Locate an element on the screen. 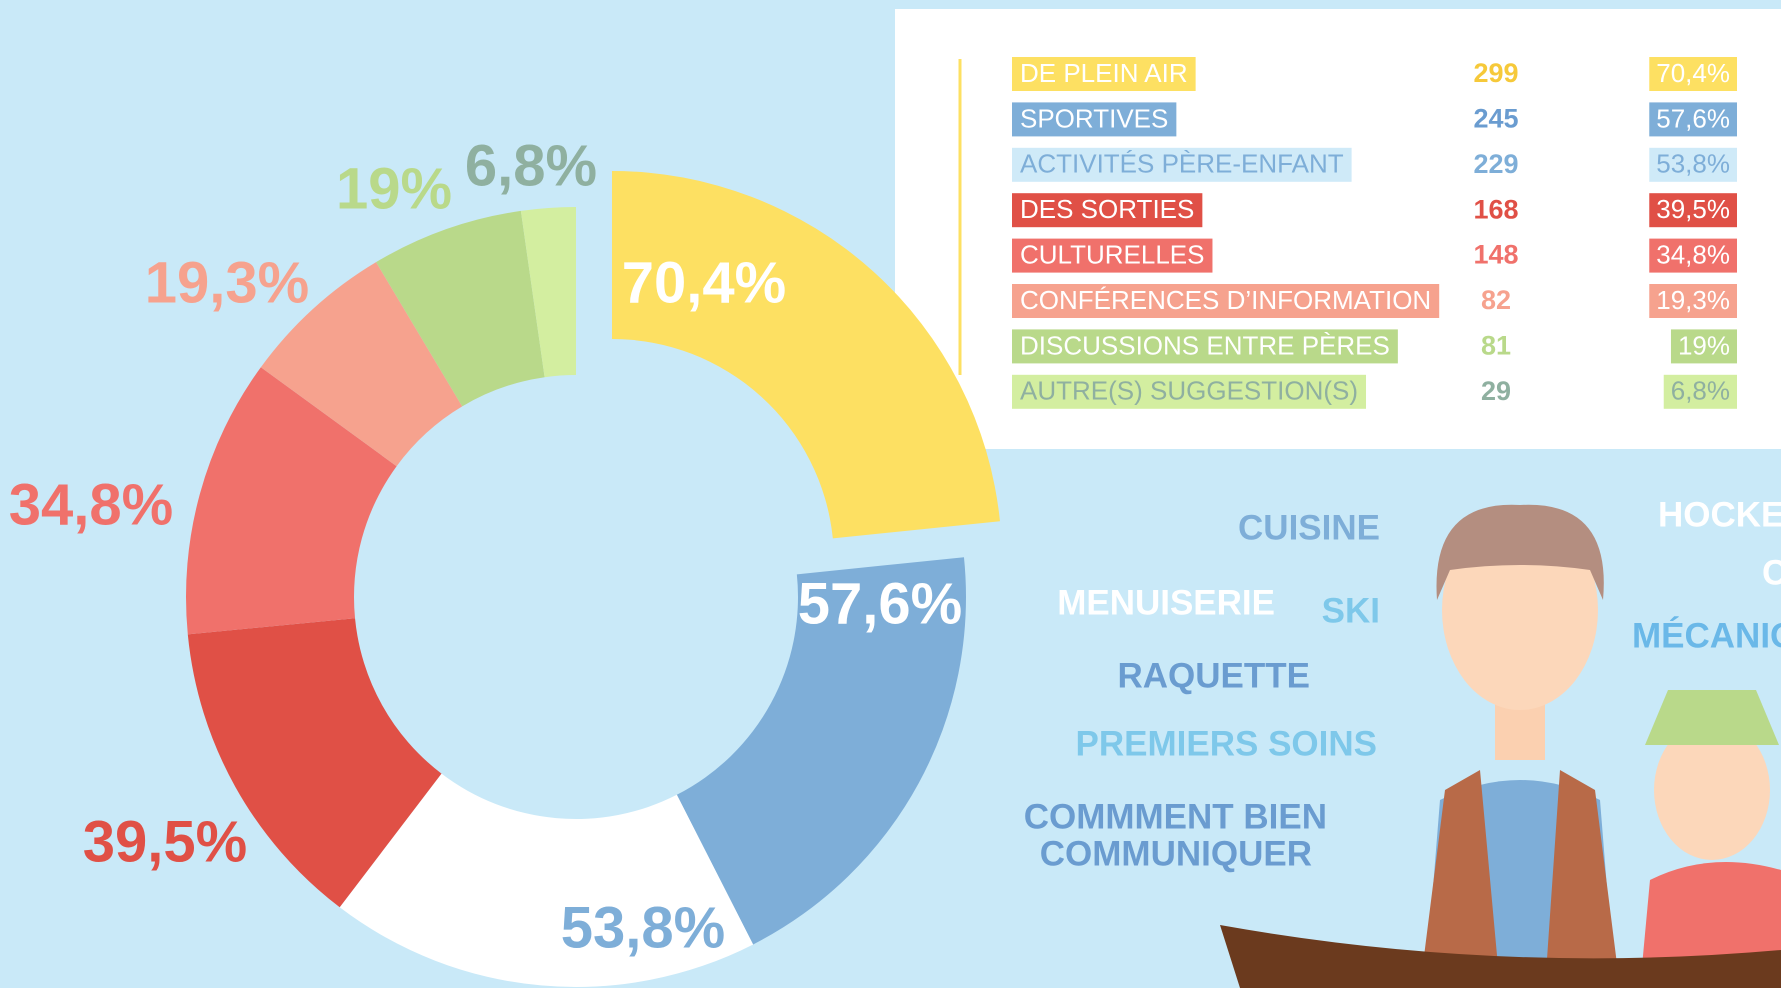 The image size is (1781, 988). category-label: SPORTIVES is located at coordinates (1094, 118).